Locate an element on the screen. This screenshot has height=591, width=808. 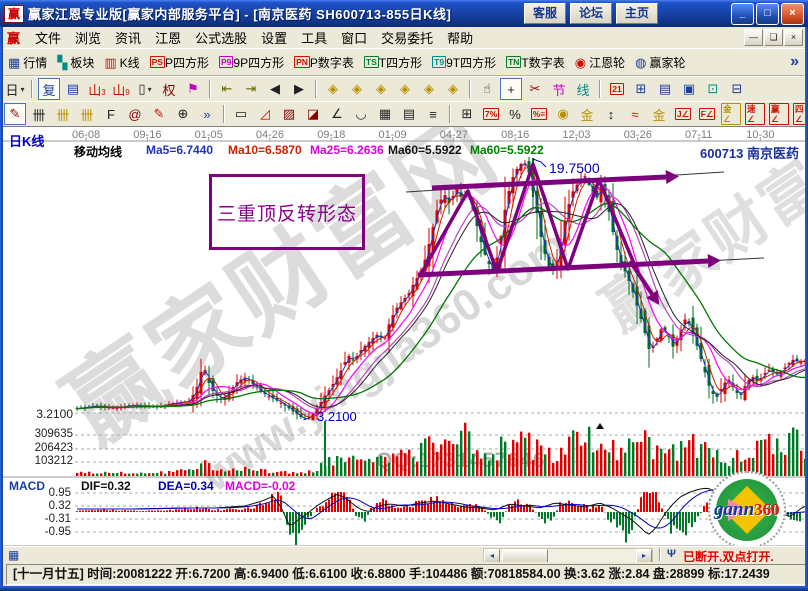
grid-tool-2-button: ▤ is located at coordinates (409, 114).